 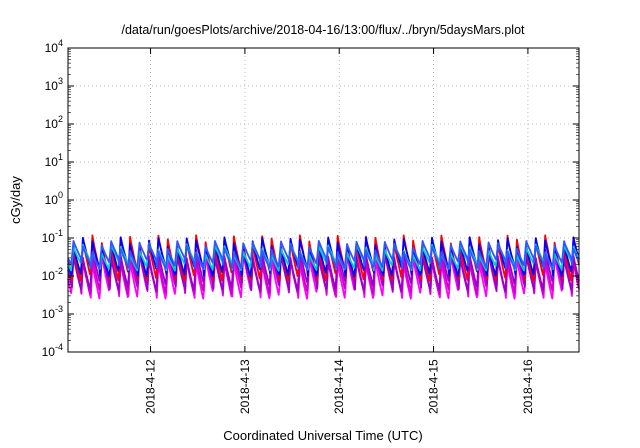 What do you see at coordinates (151, 386) in the screenshot?
I see `x-tick-label: 2018-4-12` at bounding box center [151, 386].